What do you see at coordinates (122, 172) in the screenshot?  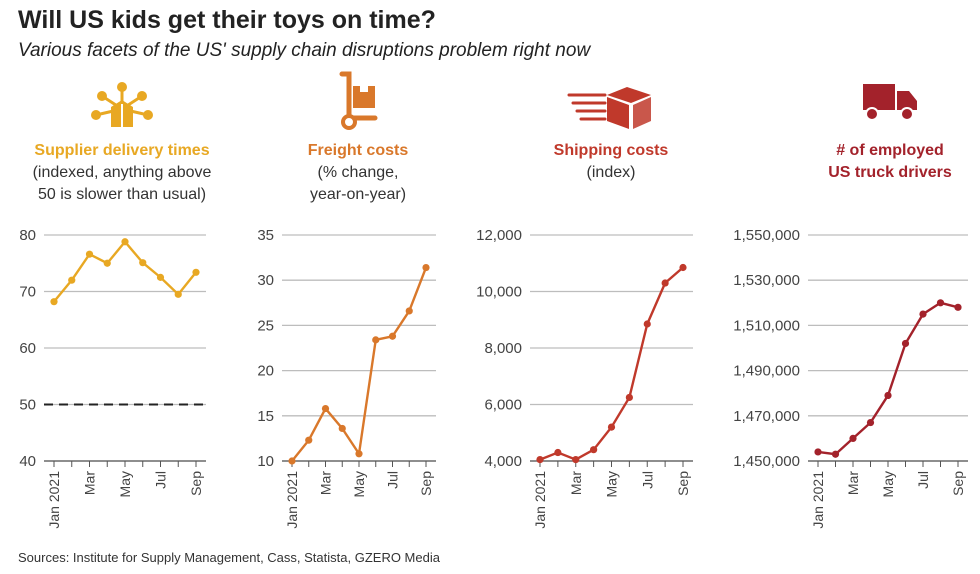 I see `panel-description: (indexed, anything above` at bounding box center [122, 172].